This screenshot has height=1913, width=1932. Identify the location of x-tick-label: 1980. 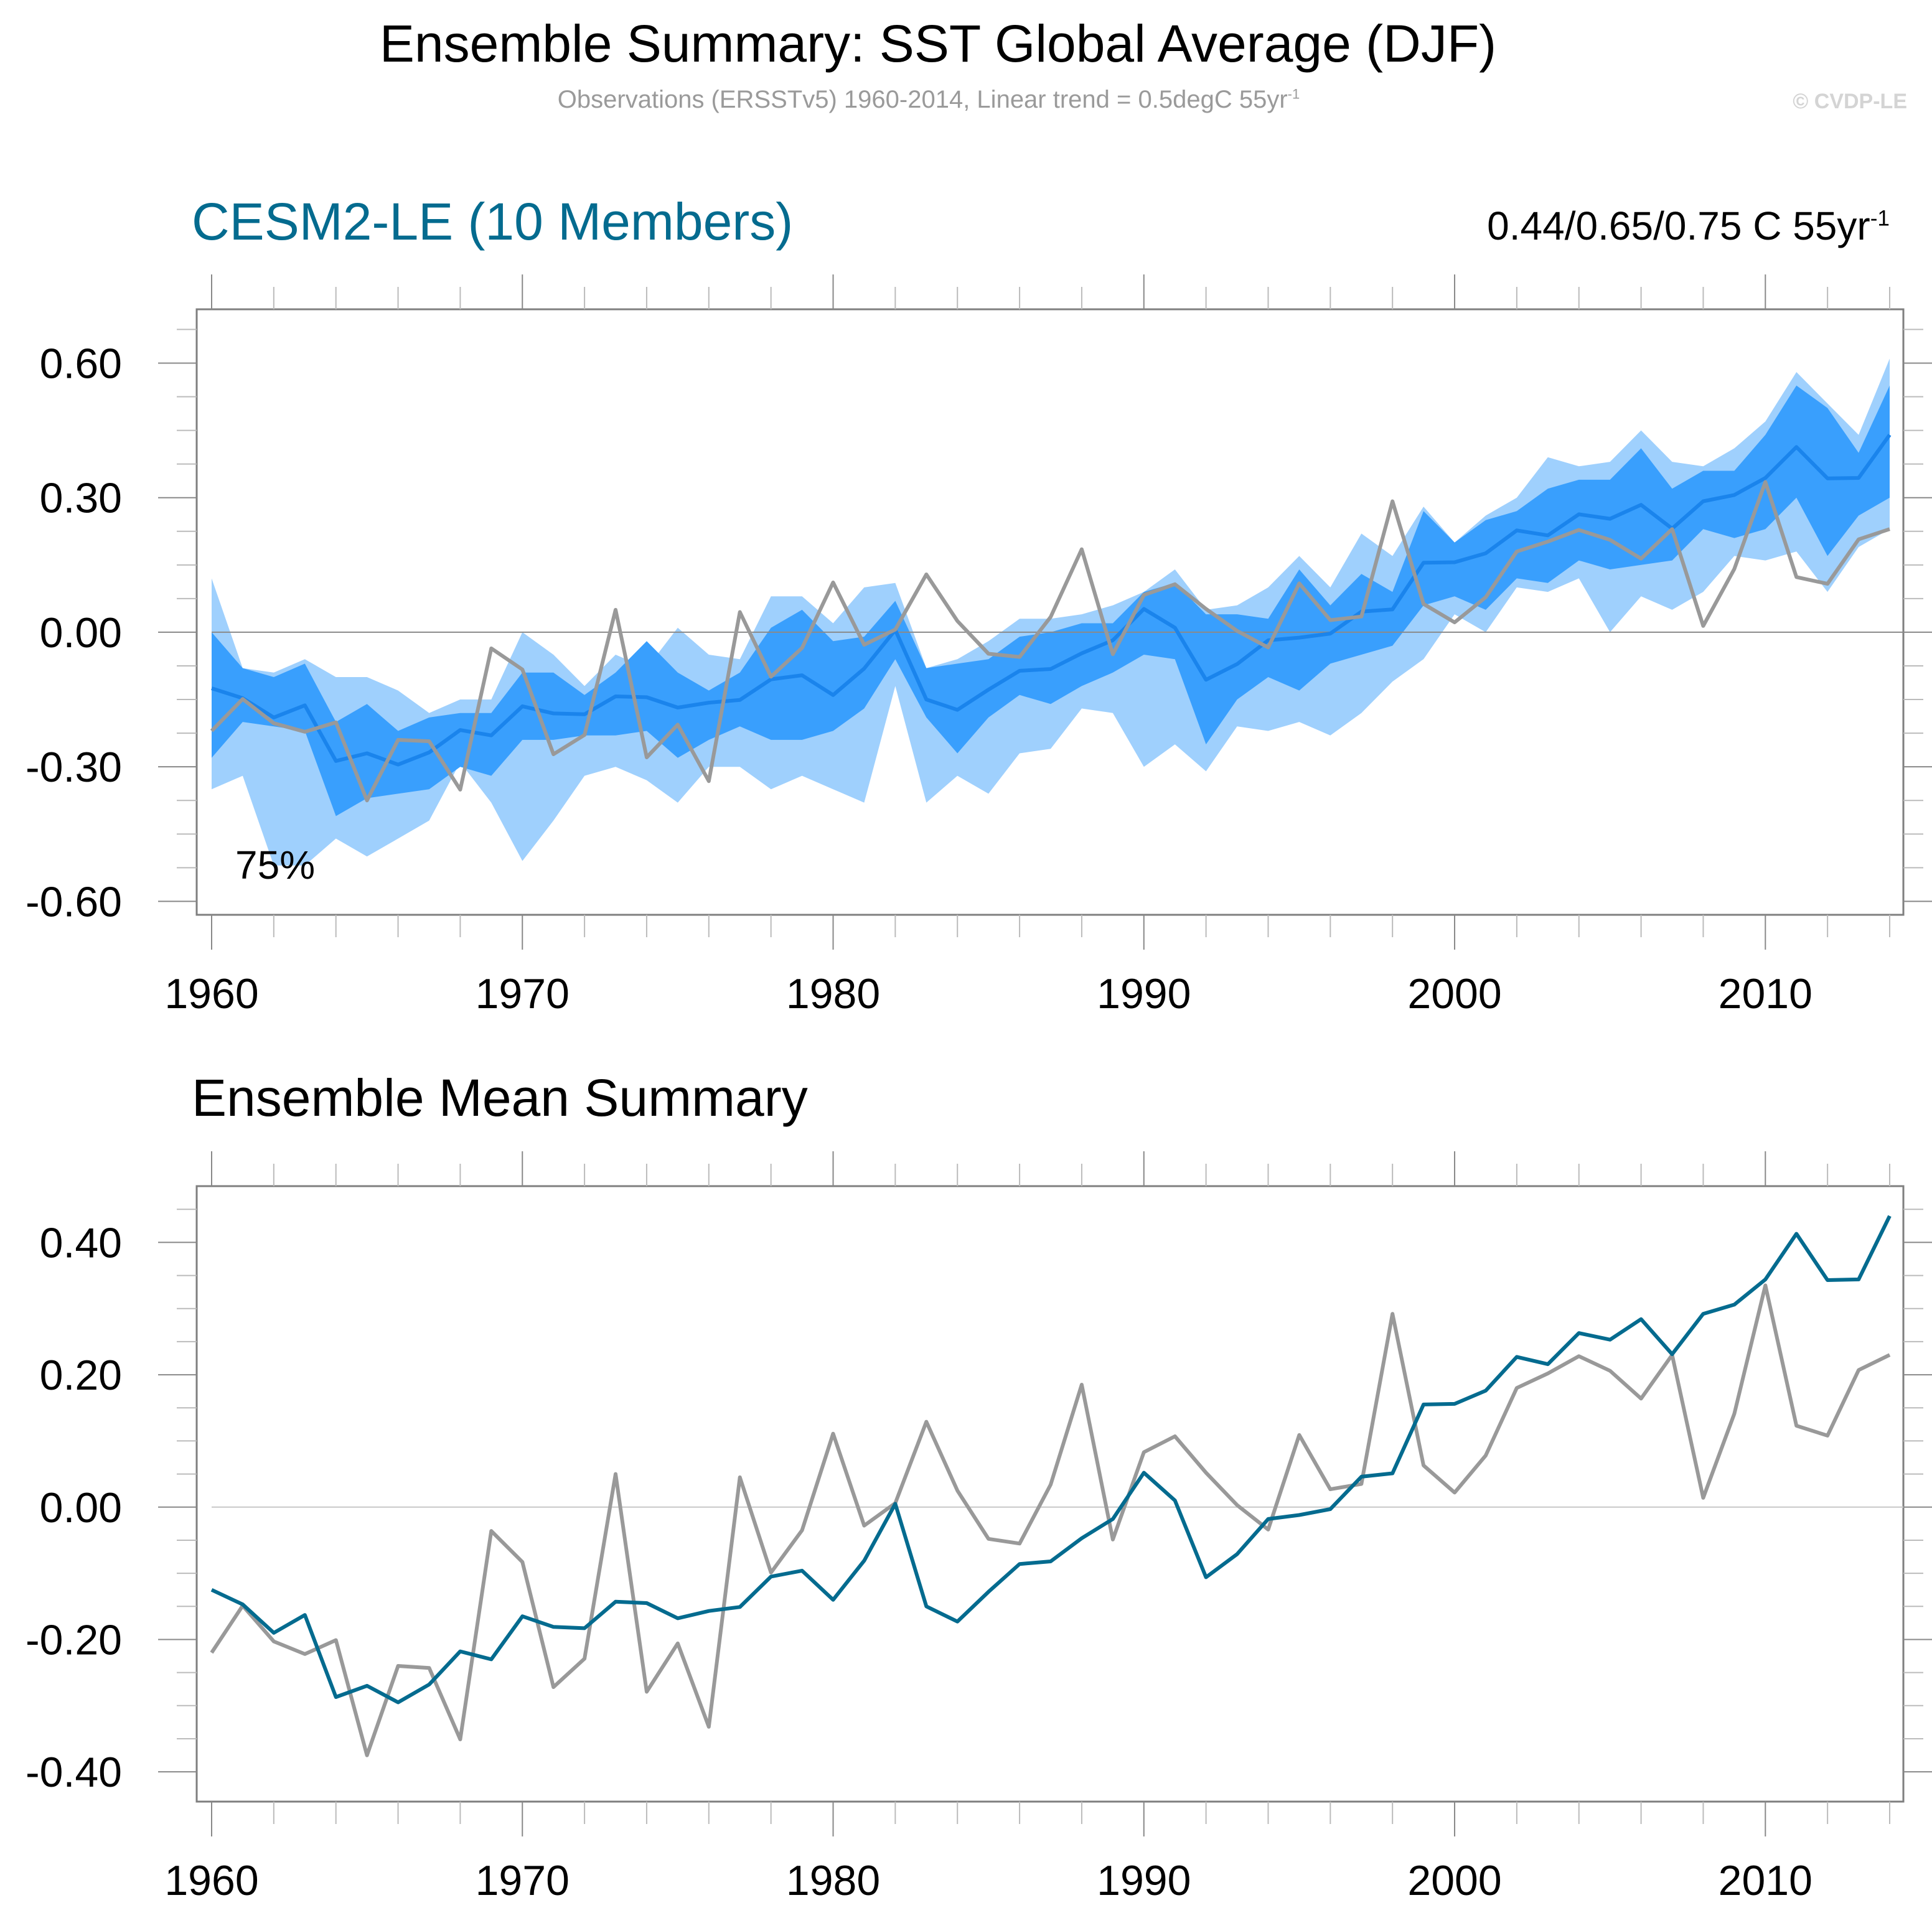
(833, 1880).